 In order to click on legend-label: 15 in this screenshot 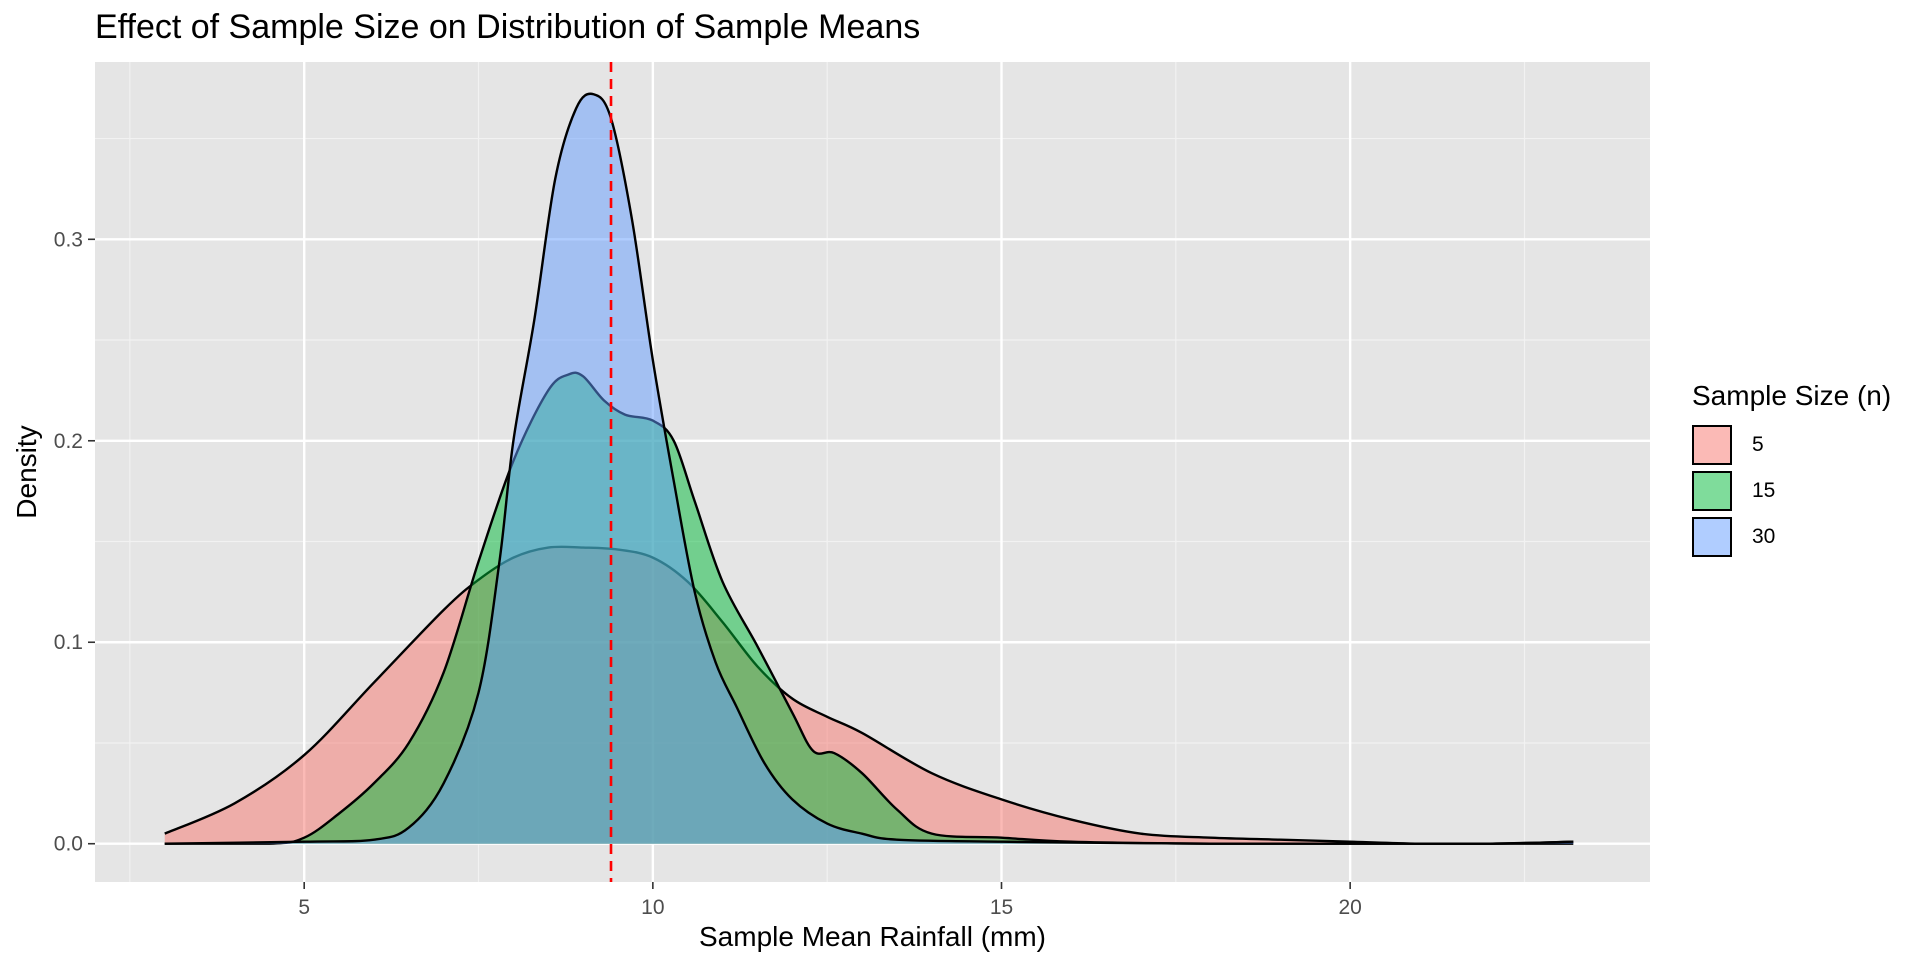, I will do `click(1764, 490)`.